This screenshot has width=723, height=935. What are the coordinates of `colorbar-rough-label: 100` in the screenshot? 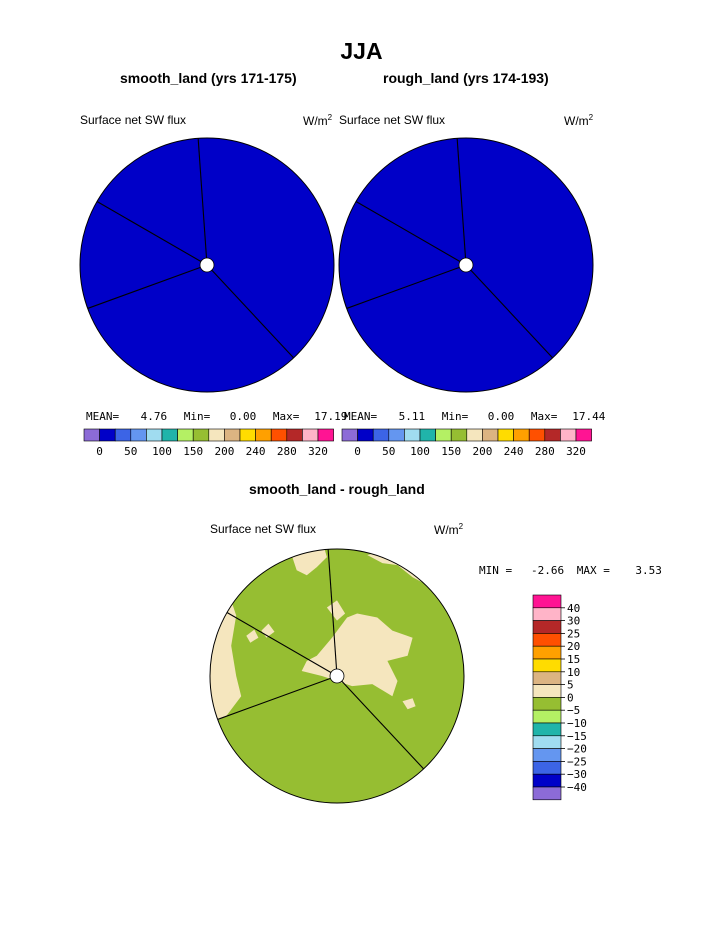 It's located at (420, 451).